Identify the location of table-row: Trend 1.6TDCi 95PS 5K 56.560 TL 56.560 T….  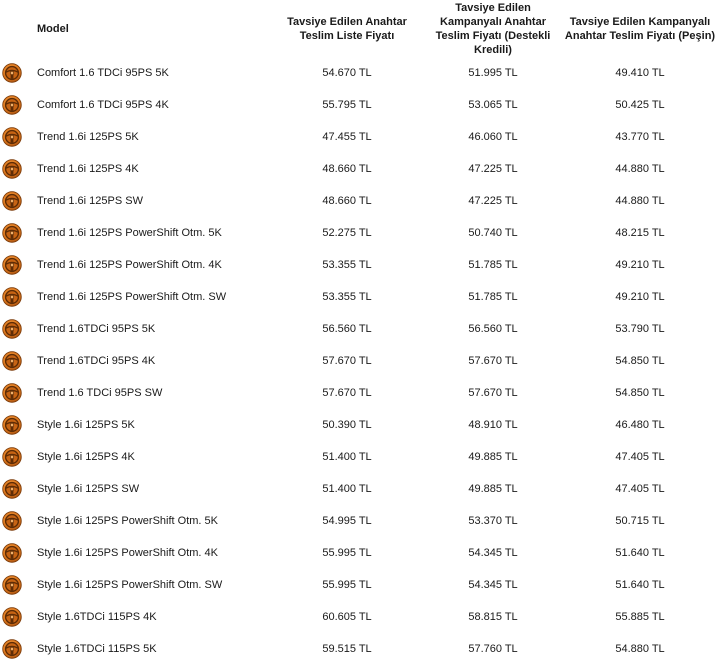
(359, 329).